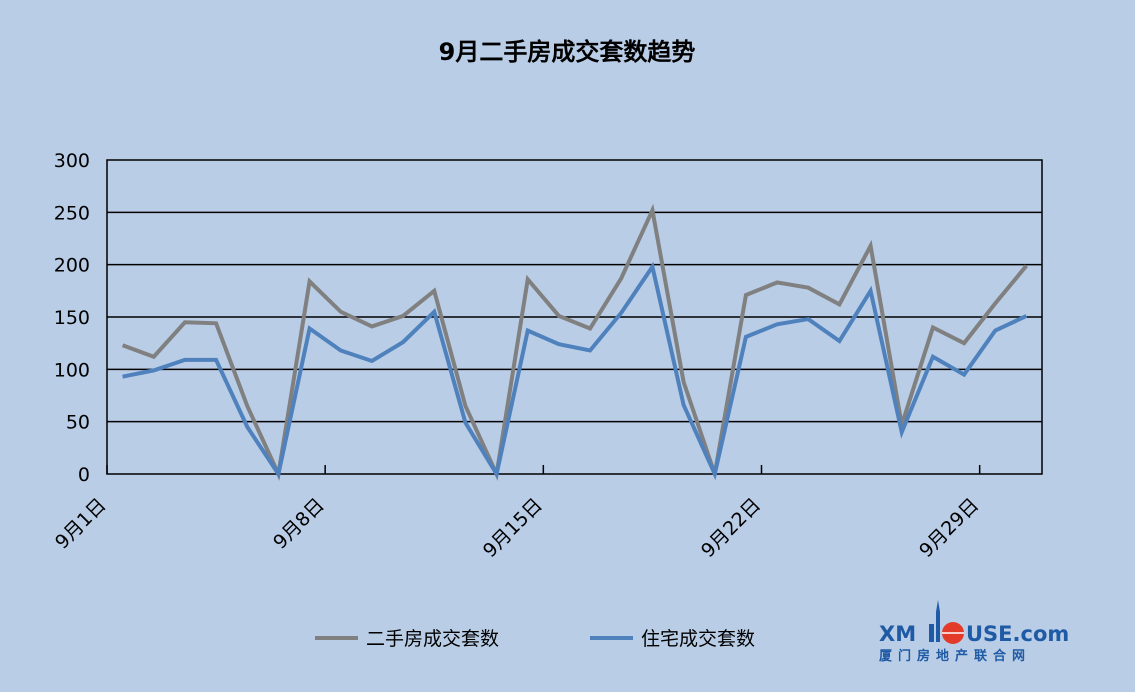 The width and height of the screenshot is (1135, 692). I want to click on logo-house-icon, so click(946, 622).